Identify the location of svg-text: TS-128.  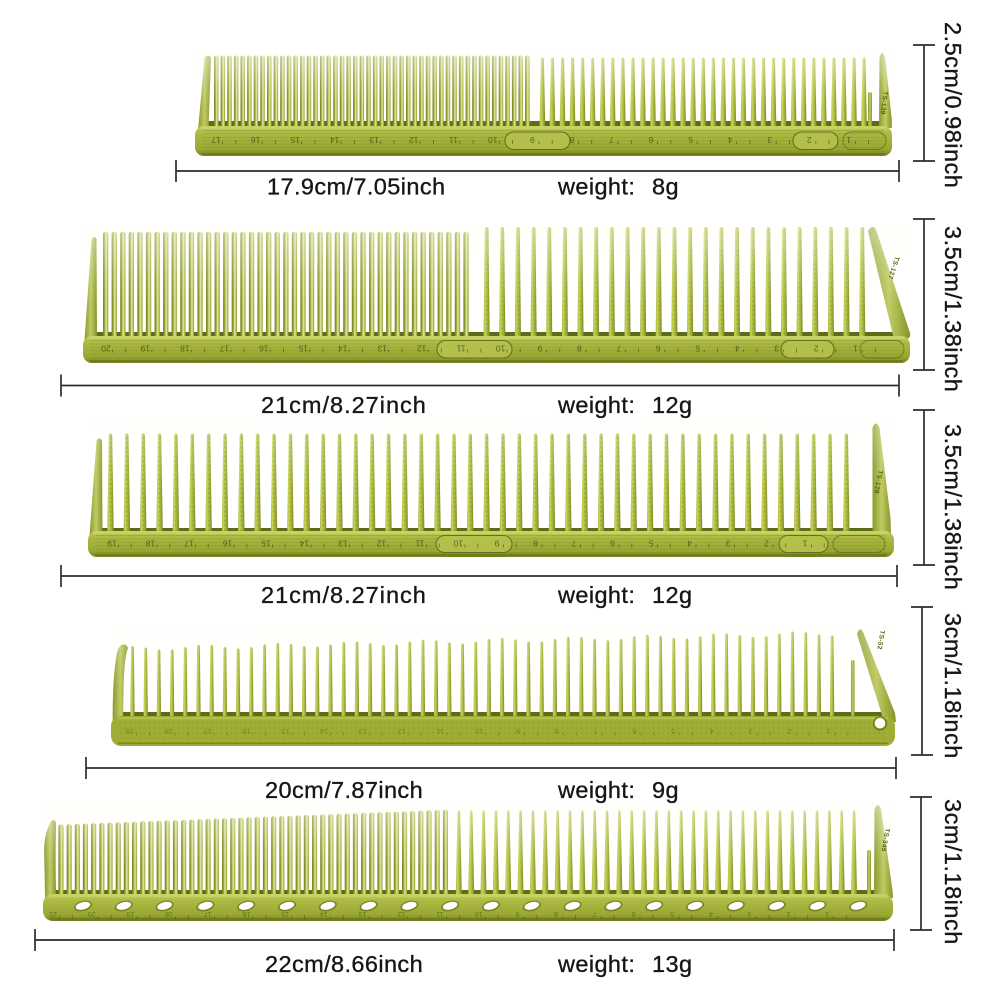
(877, 482).